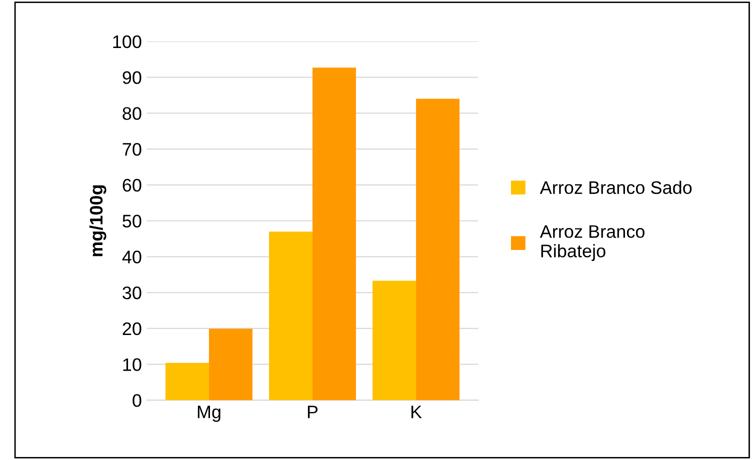  What do you see at coordinates (132, 185) in the screenshot?
I see `y-tick-label: 60` at bounding box center [132, 185].